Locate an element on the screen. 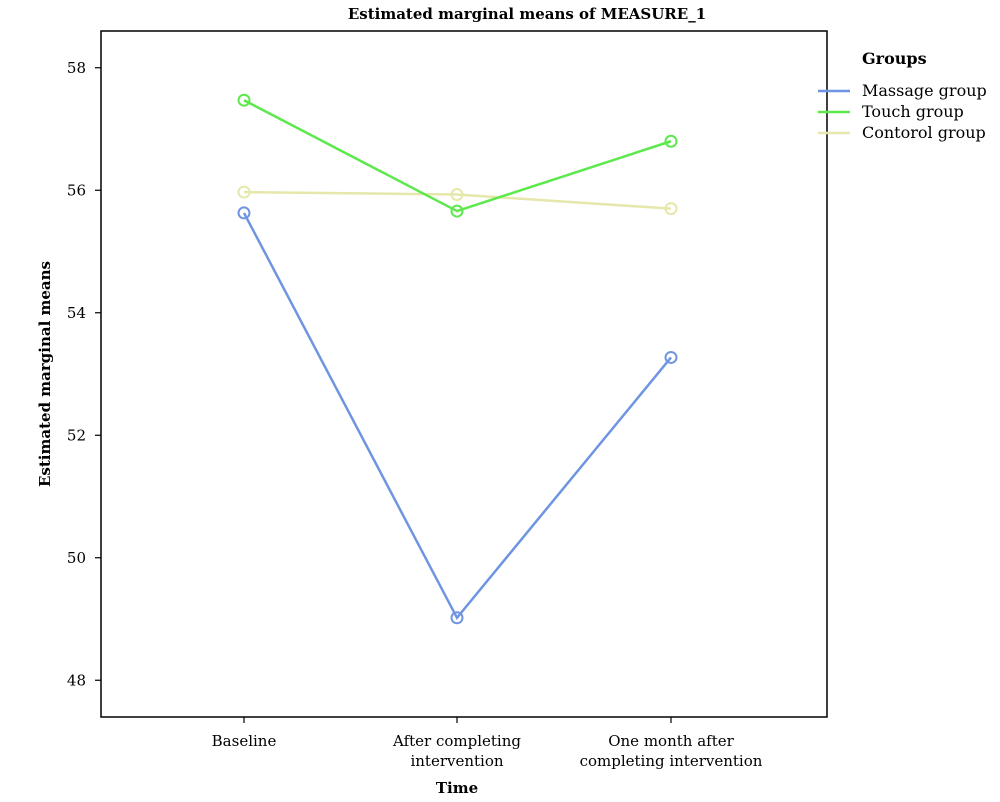  series-contorol-group is located at coordinates (457, 200).